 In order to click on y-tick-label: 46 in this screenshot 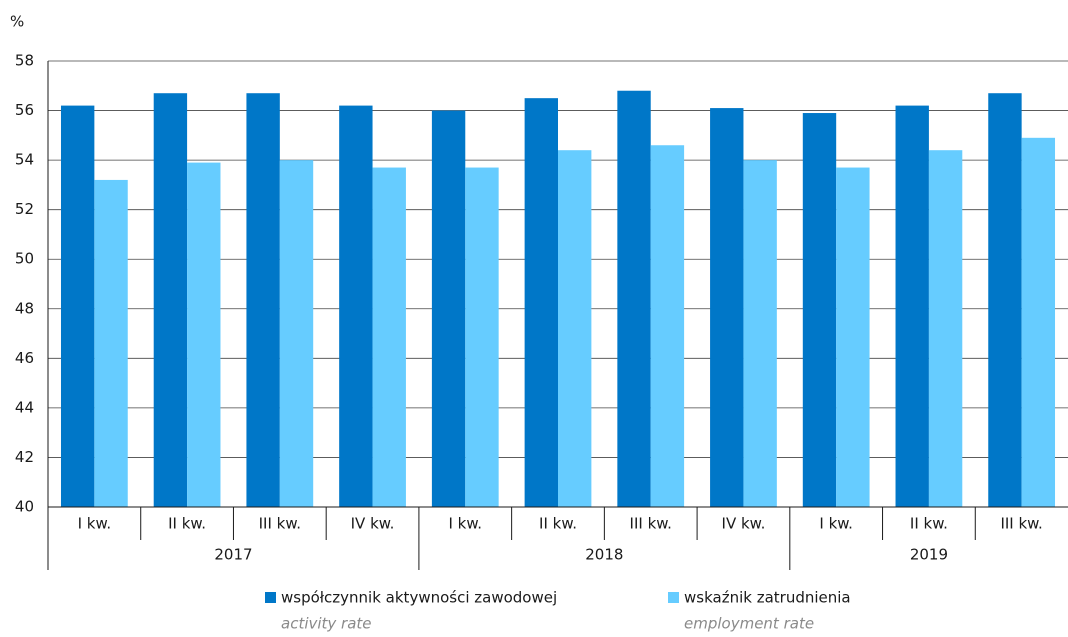, I will do `click(24, 358)`.